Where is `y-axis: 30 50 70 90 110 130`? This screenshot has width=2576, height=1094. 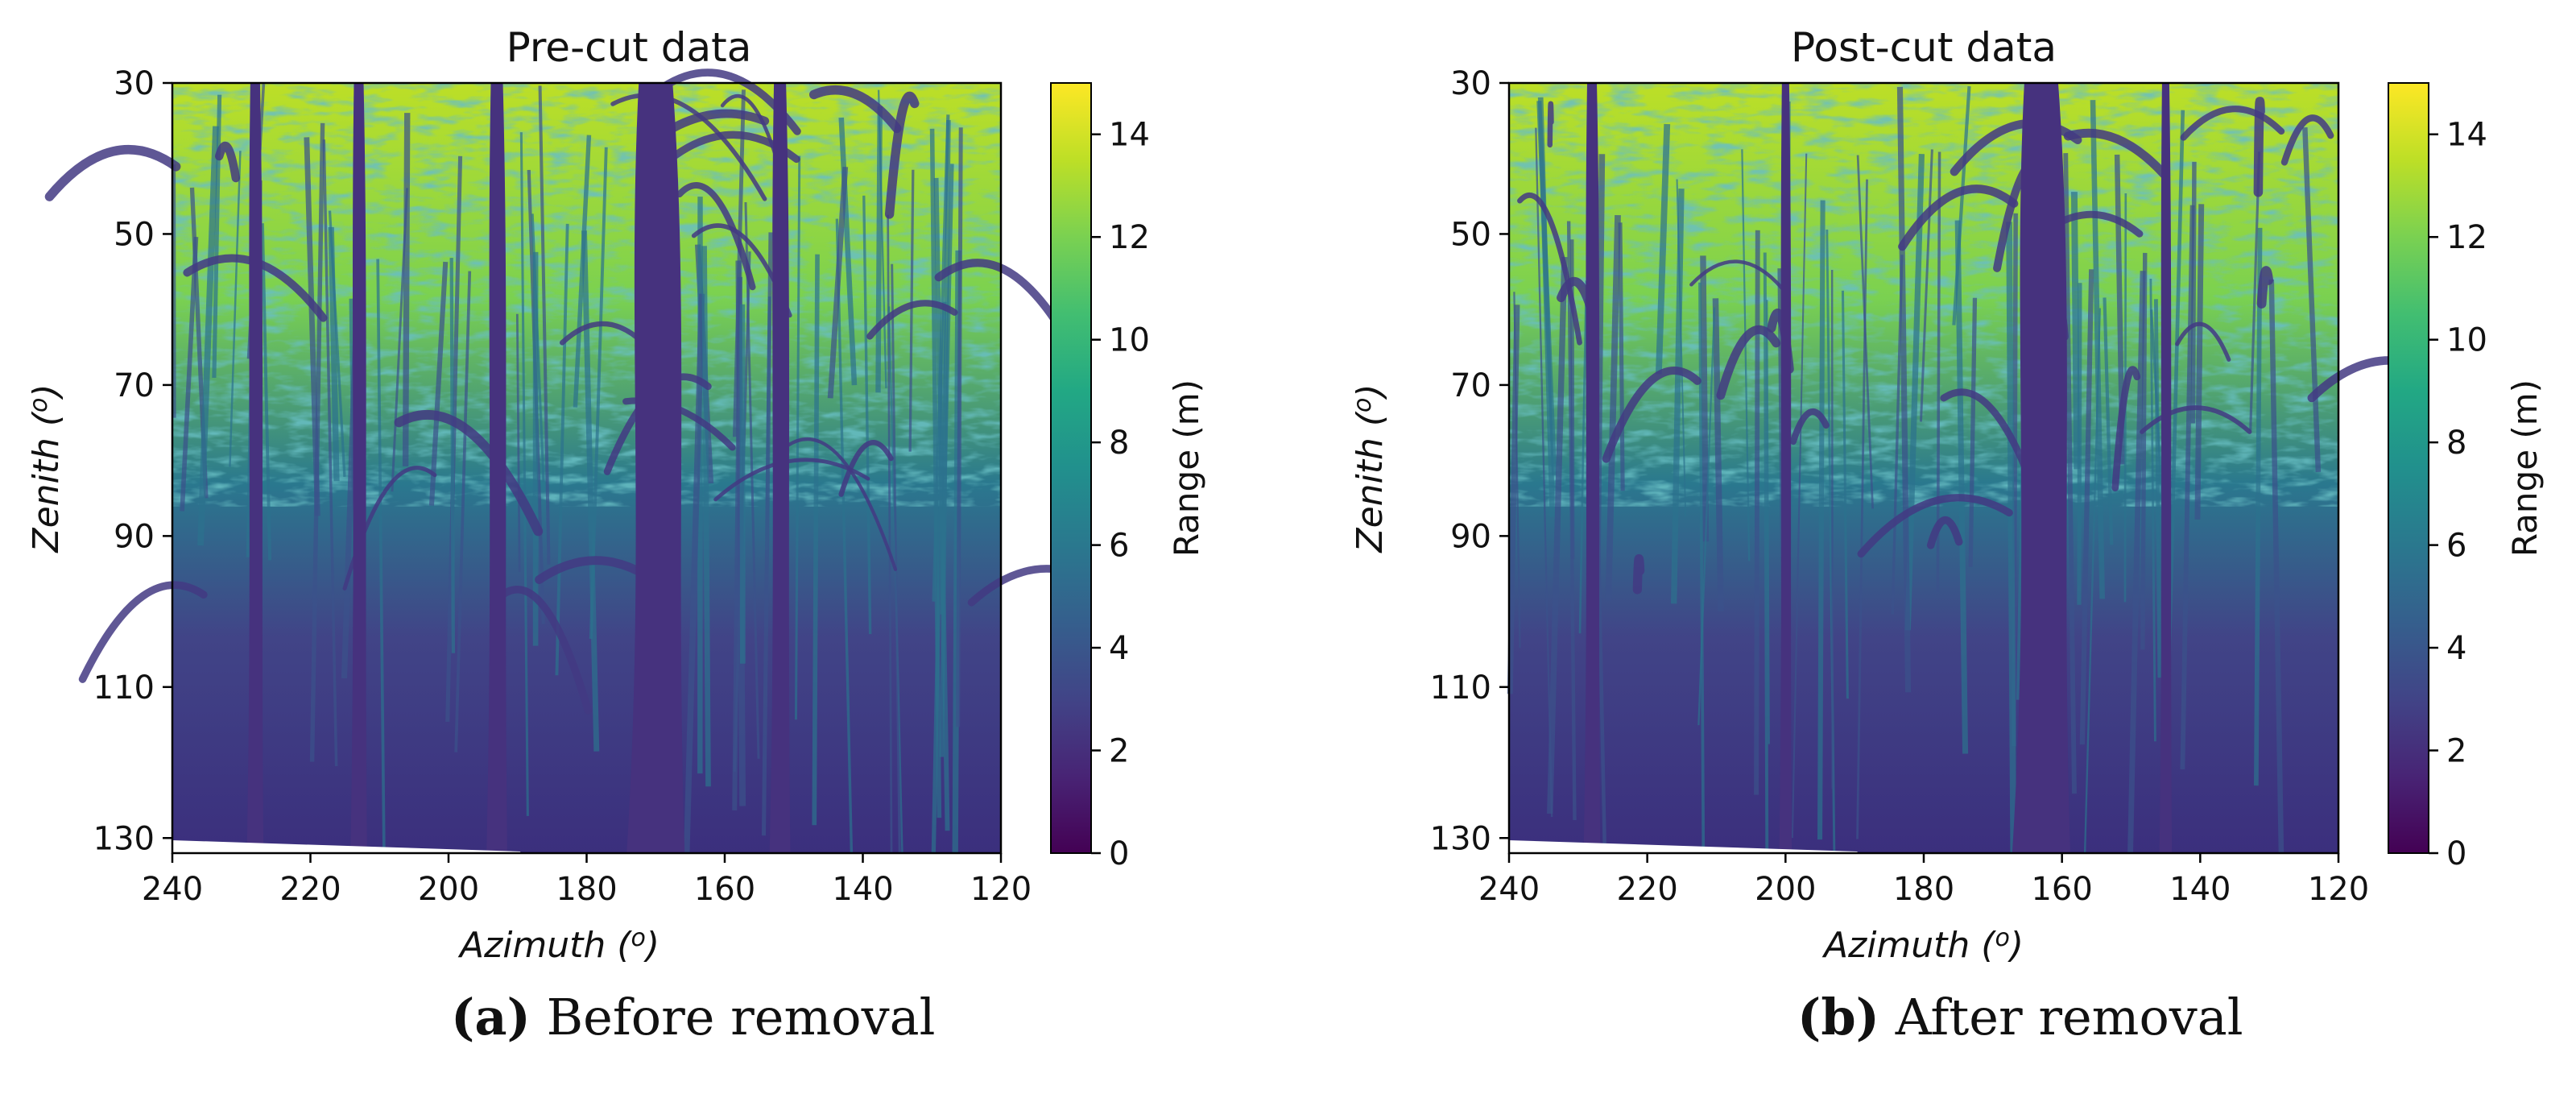
y-axis: 30 50 70 90 110 130 is located at coordinates (1470, 461).